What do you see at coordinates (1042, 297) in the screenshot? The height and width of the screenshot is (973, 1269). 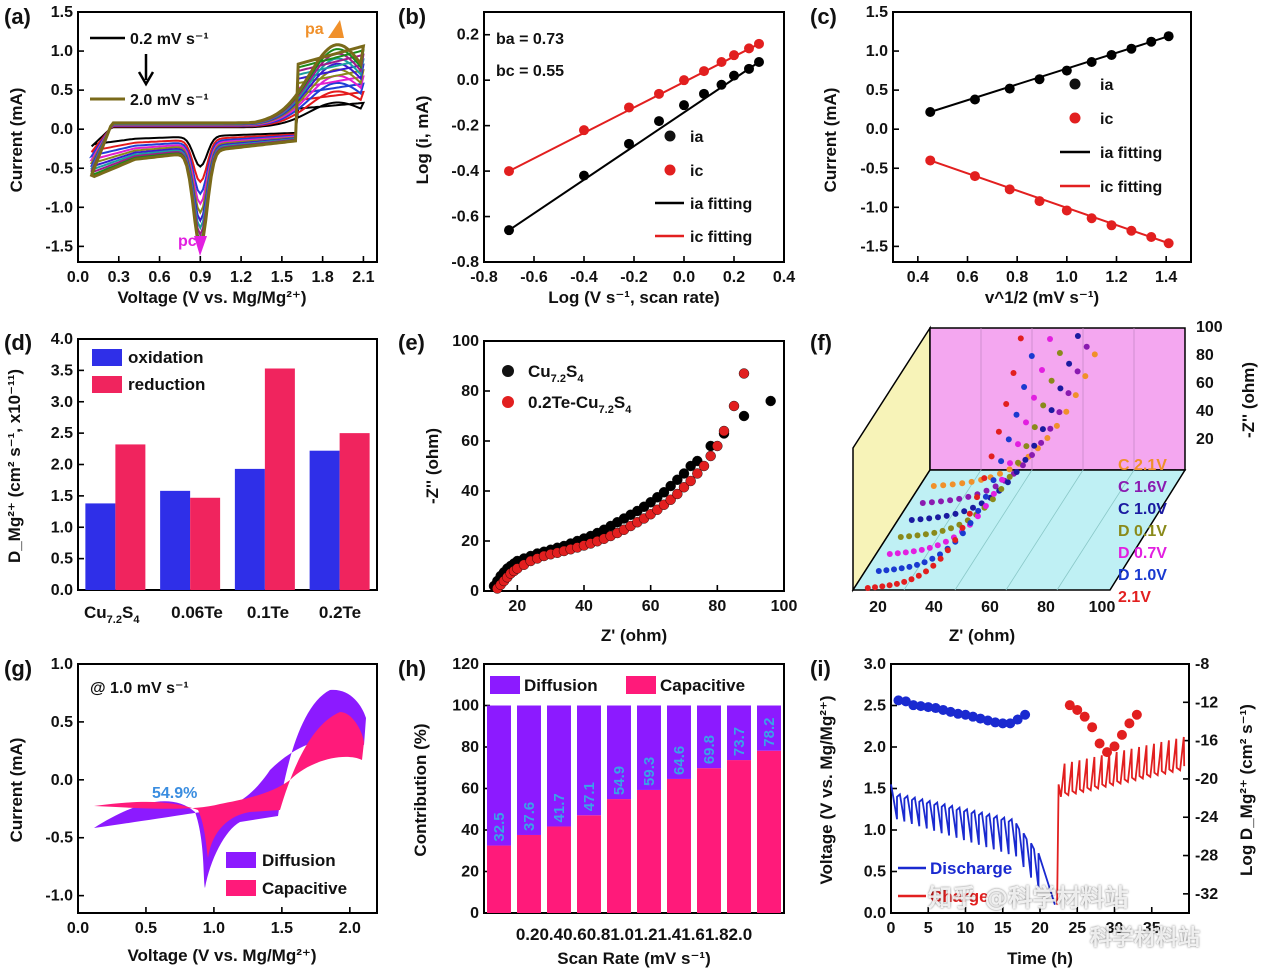 I see `panel-c-xlabel: v^1/2 (mV s⁻¹)` at bounding box center [1042, 297].